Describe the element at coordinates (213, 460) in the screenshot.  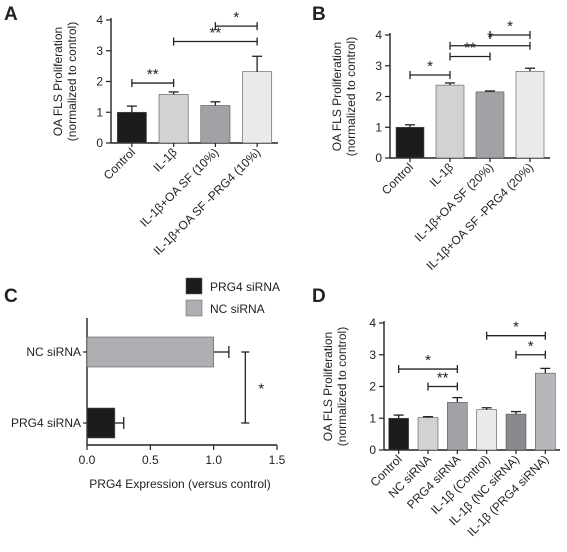
I see `panel-c-x-tick-label: 1.0` at that location.